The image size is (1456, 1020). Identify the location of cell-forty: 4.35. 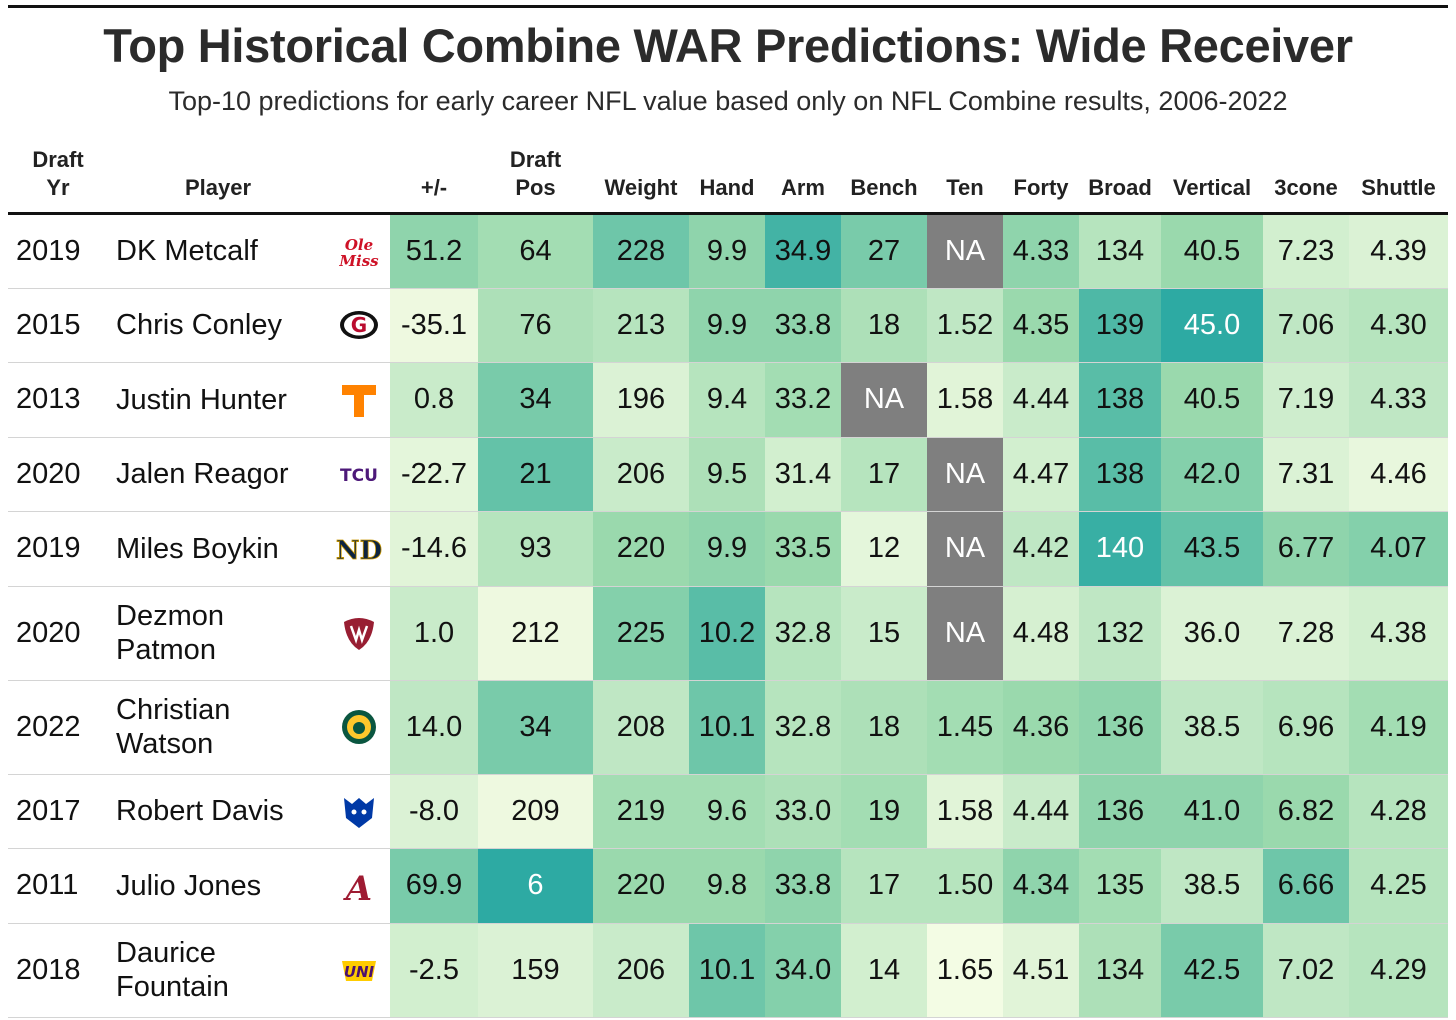
(1041, 325).